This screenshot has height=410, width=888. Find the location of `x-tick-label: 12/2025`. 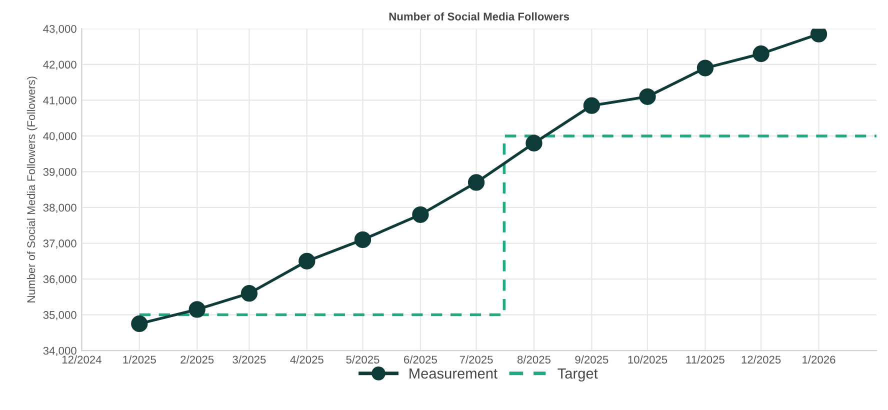

x-tick-label: 12/2025 is located at coordinates (761, 359).